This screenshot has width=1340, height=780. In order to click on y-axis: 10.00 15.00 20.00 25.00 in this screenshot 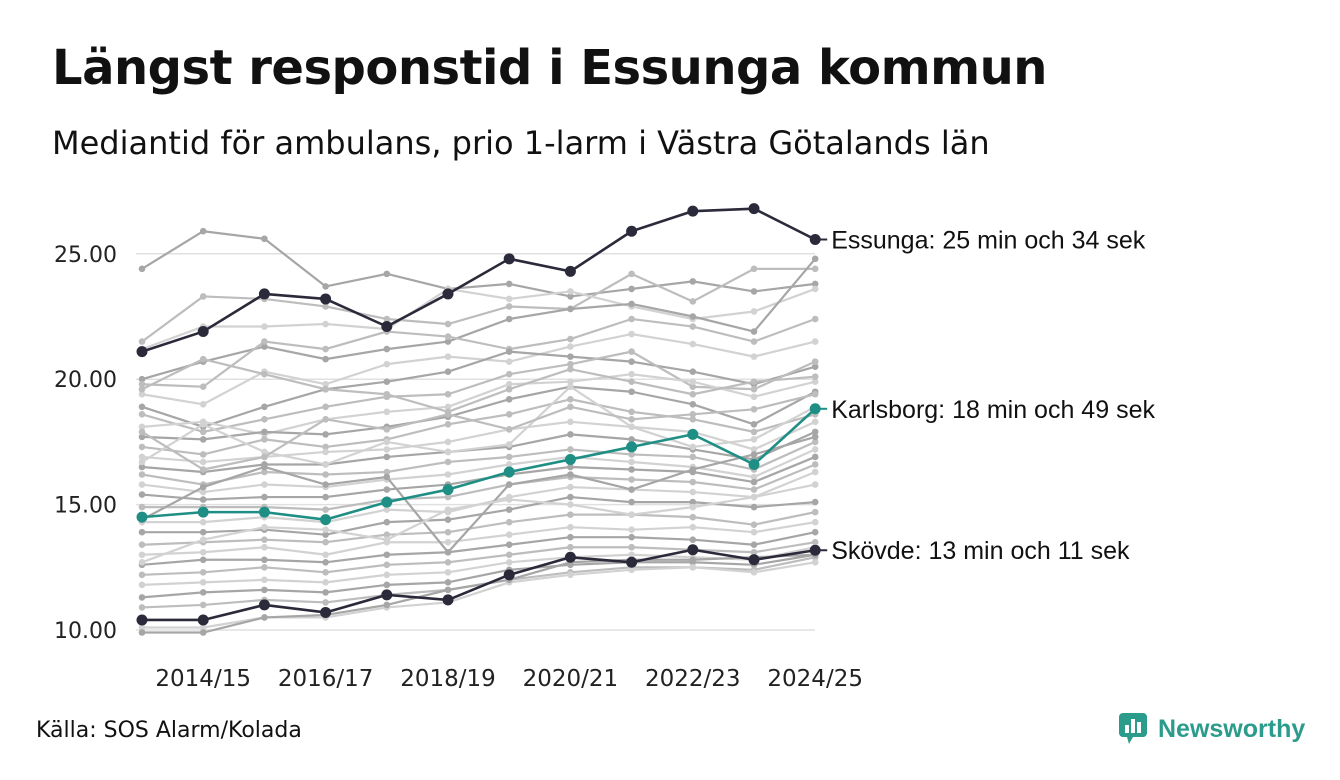, I will do `click(85, 443)`.